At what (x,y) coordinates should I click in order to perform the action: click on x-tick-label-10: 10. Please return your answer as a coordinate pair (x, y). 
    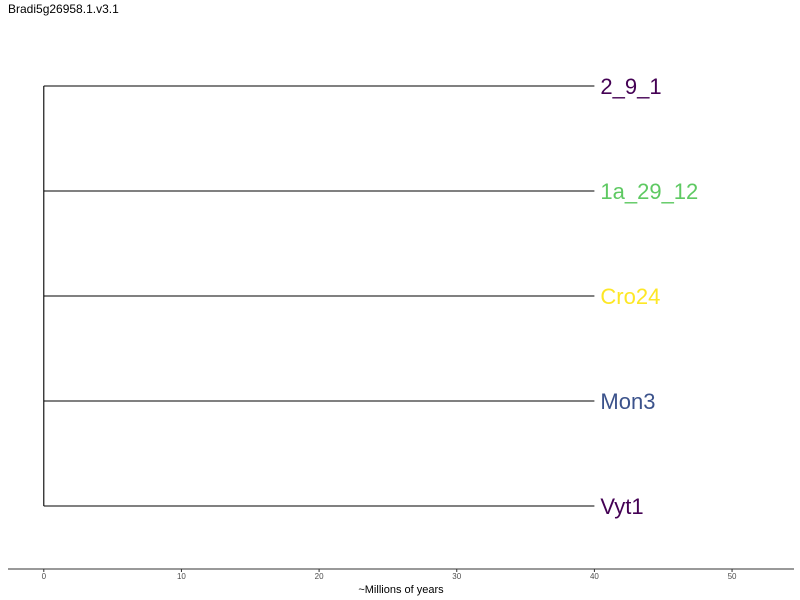
    Looking at the image, I should click on (181, 576).